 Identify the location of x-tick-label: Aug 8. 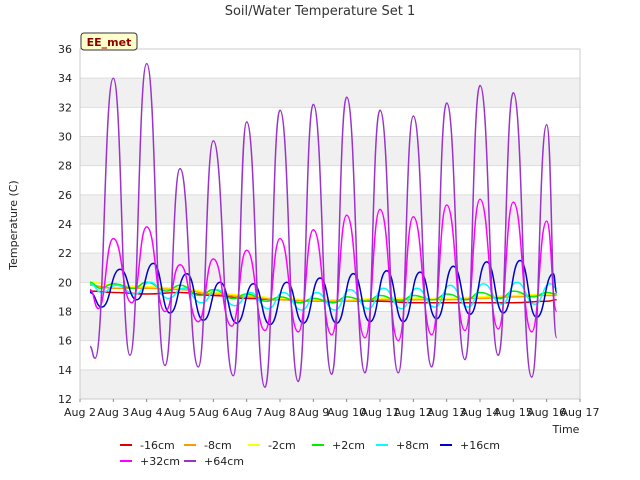
(280, 412).